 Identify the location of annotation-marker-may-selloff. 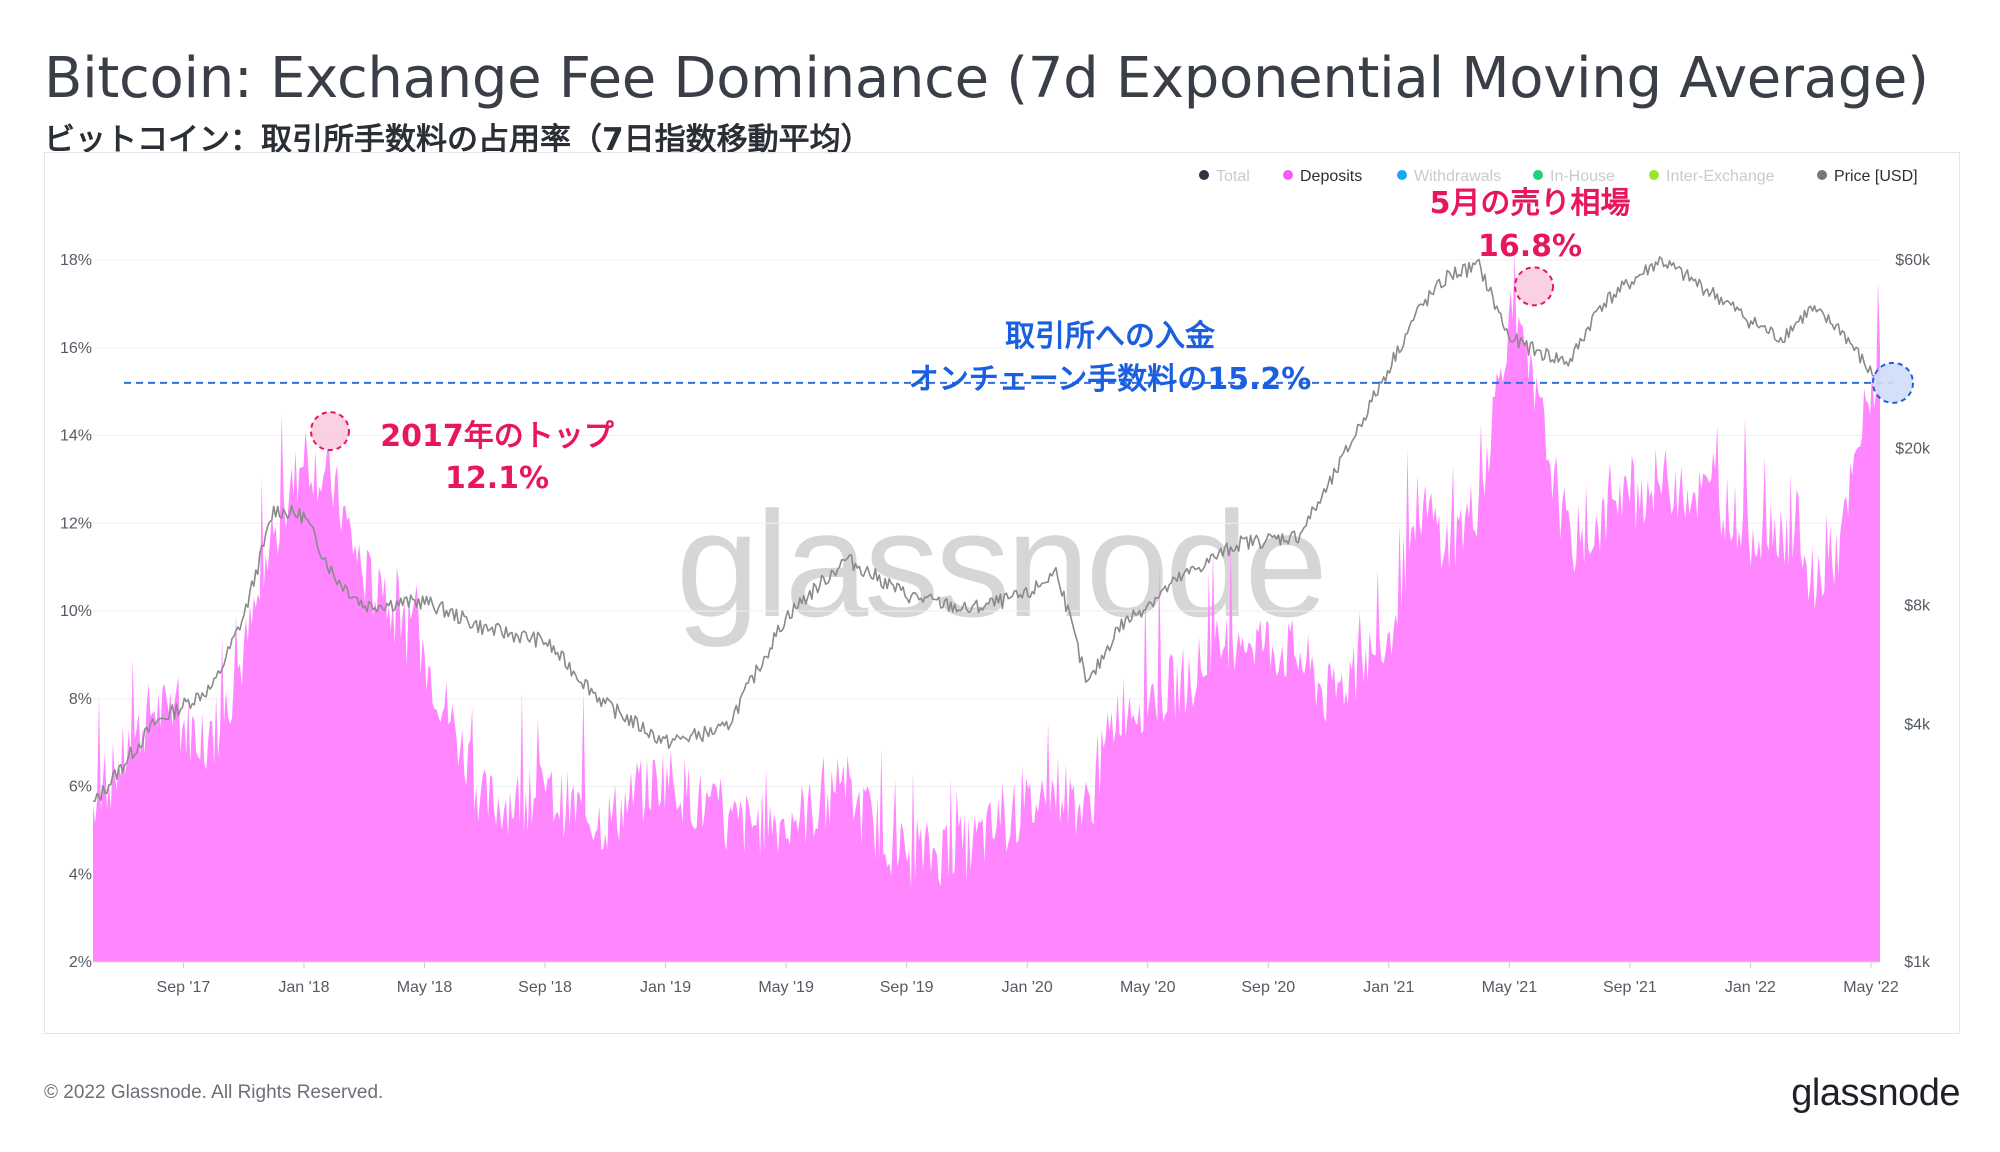
(1534, 286).